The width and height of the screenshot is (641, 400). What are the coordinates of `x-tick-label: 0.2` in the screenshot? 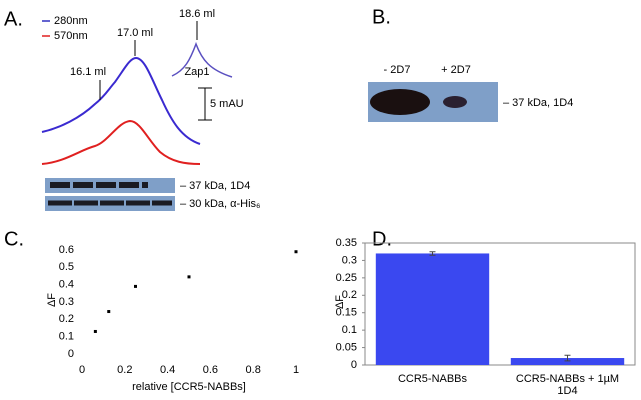 It's located at (124, 370).